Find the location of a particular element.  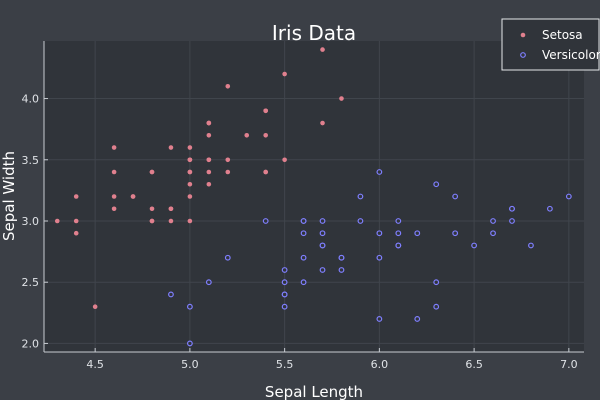

chart-title: Iris Data is located at coordinates (314, 33).